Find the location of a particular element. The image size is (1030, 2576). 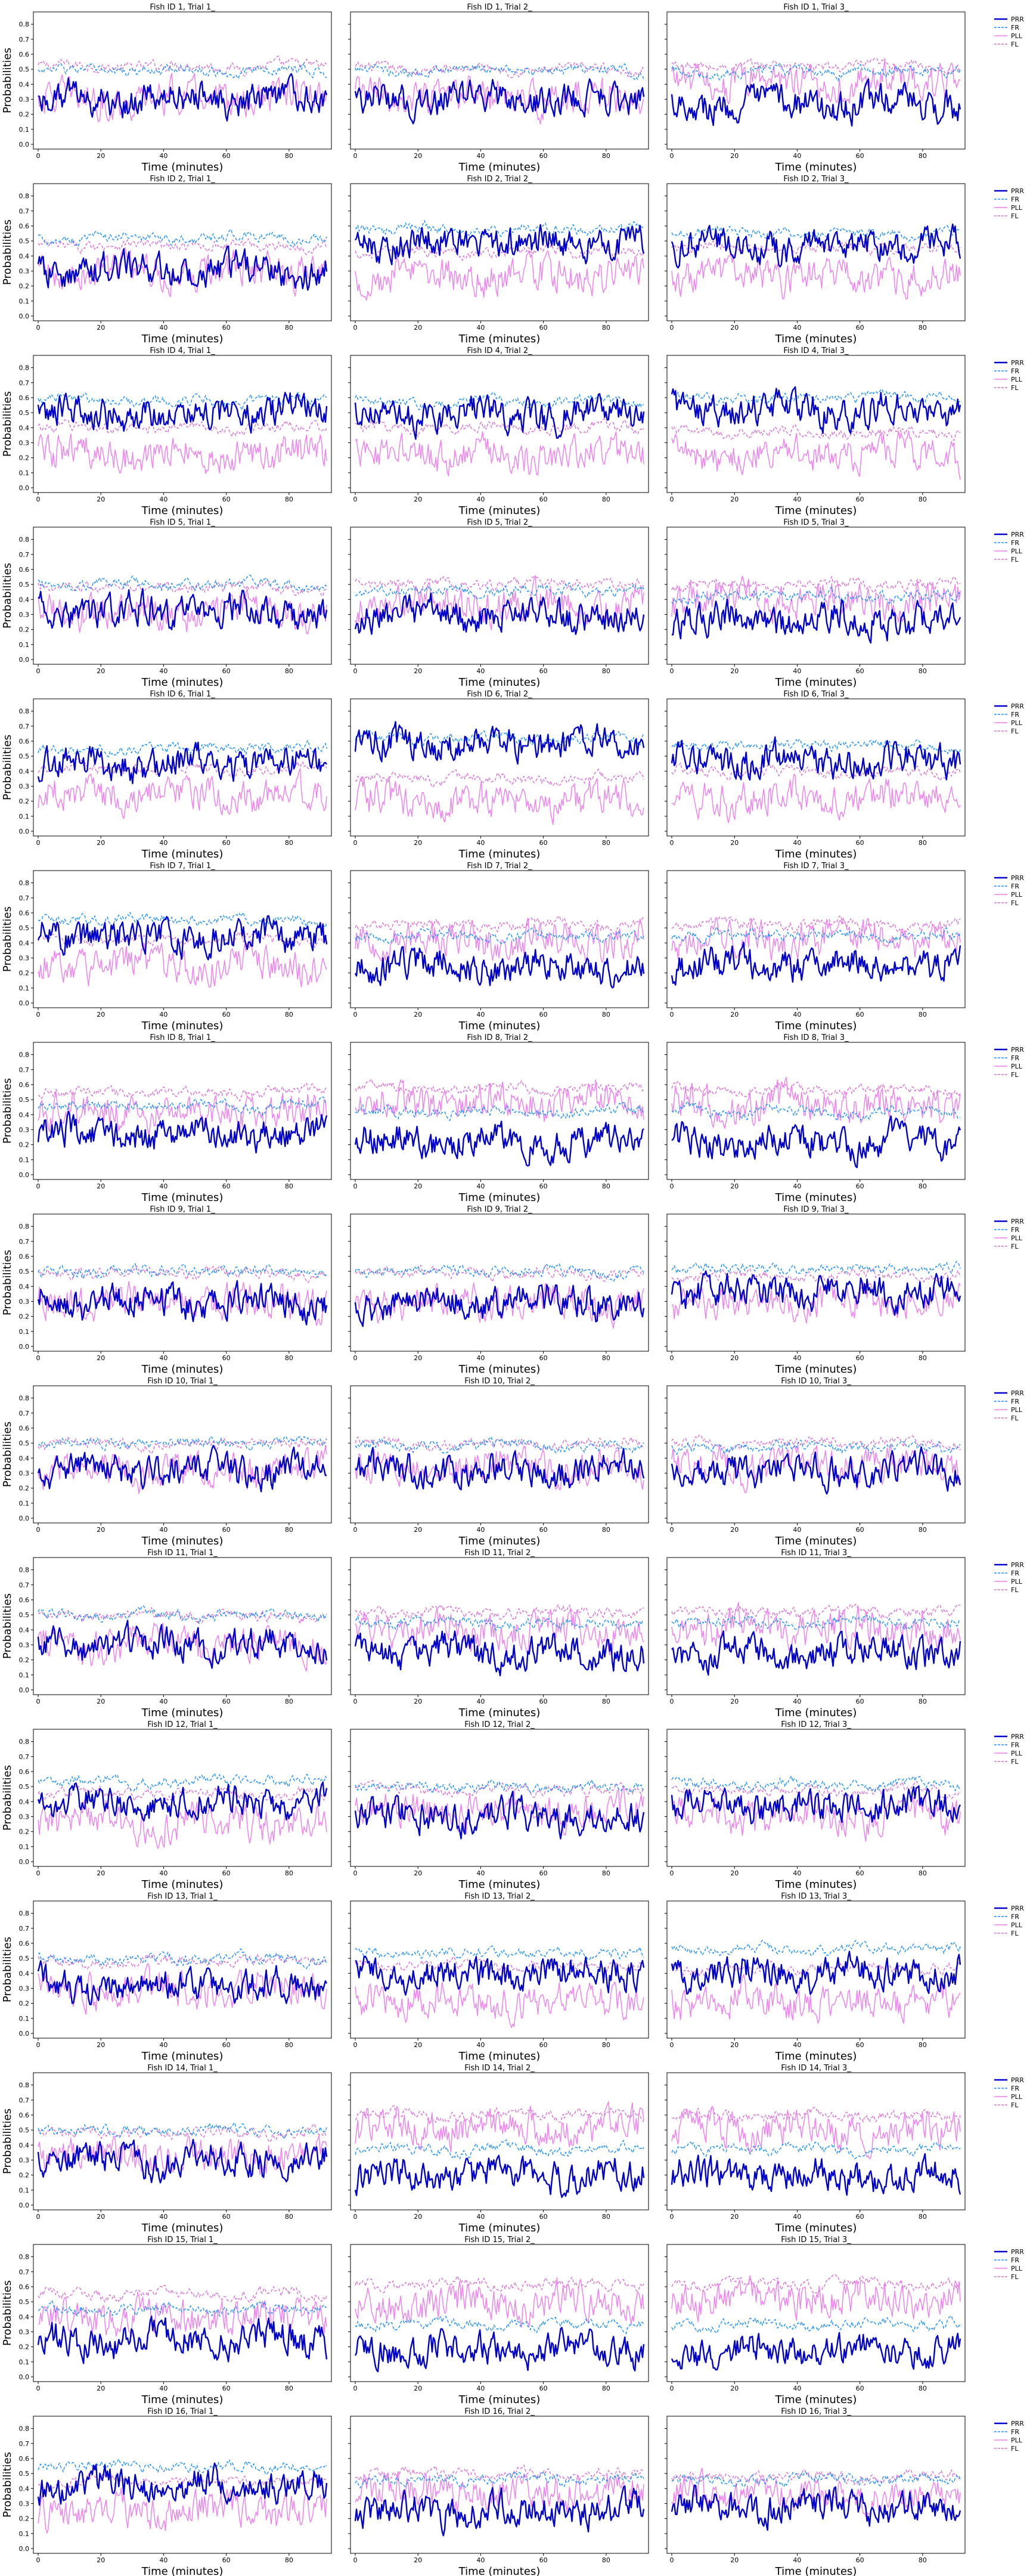

legend-label: FL is located at coordinates (1015, 44).